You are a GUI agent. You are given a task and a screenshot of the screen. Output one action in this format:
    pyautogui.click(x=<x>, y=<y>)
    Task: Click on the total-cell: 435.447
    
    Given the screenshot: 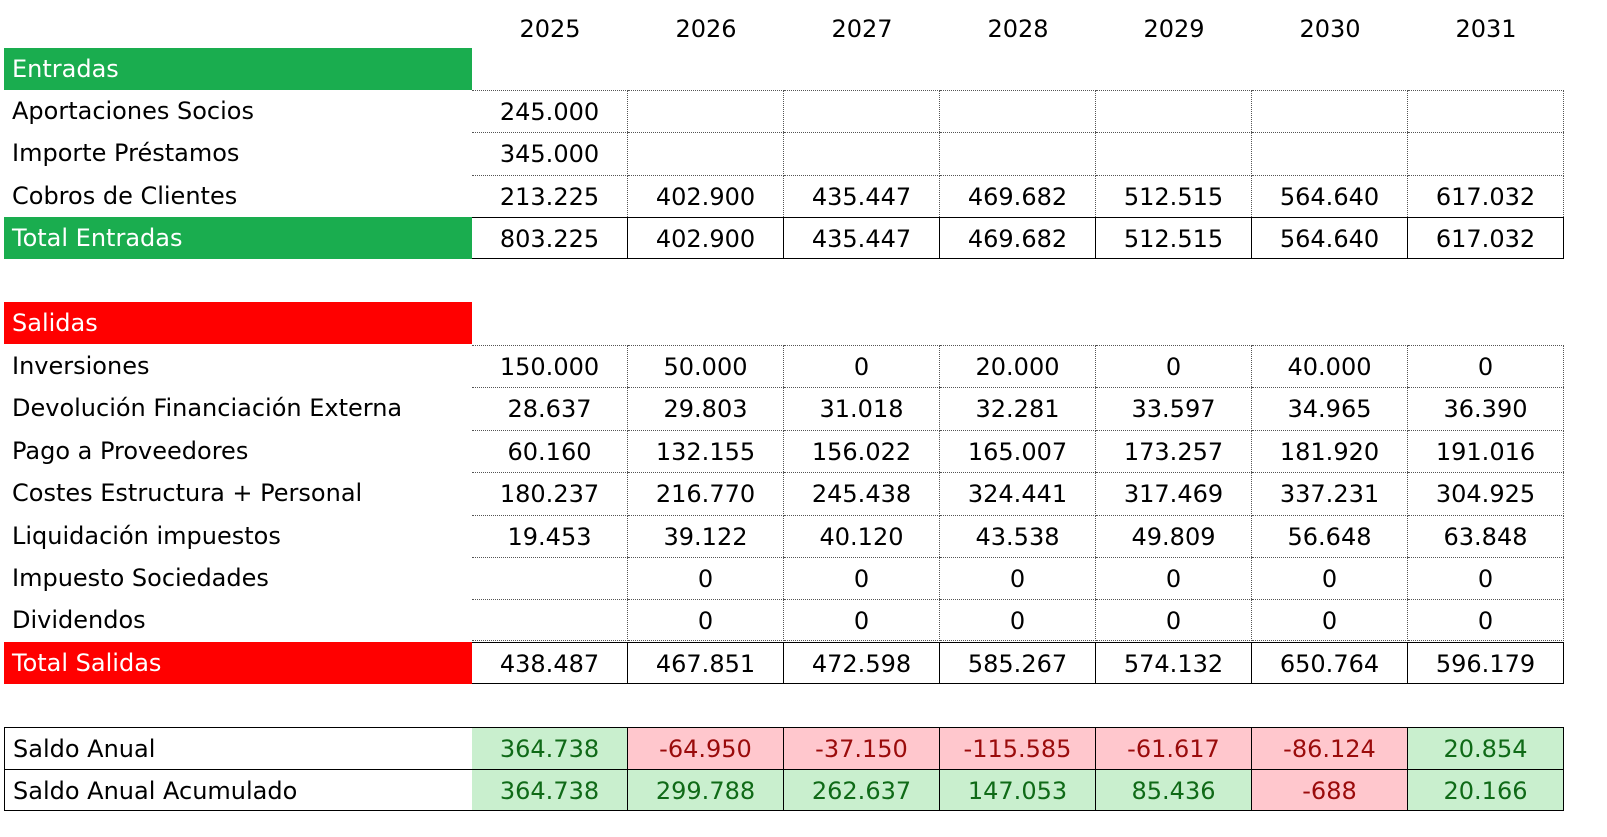 What is the action you would take?
    pyautogui.click(x=862, y=238)
    